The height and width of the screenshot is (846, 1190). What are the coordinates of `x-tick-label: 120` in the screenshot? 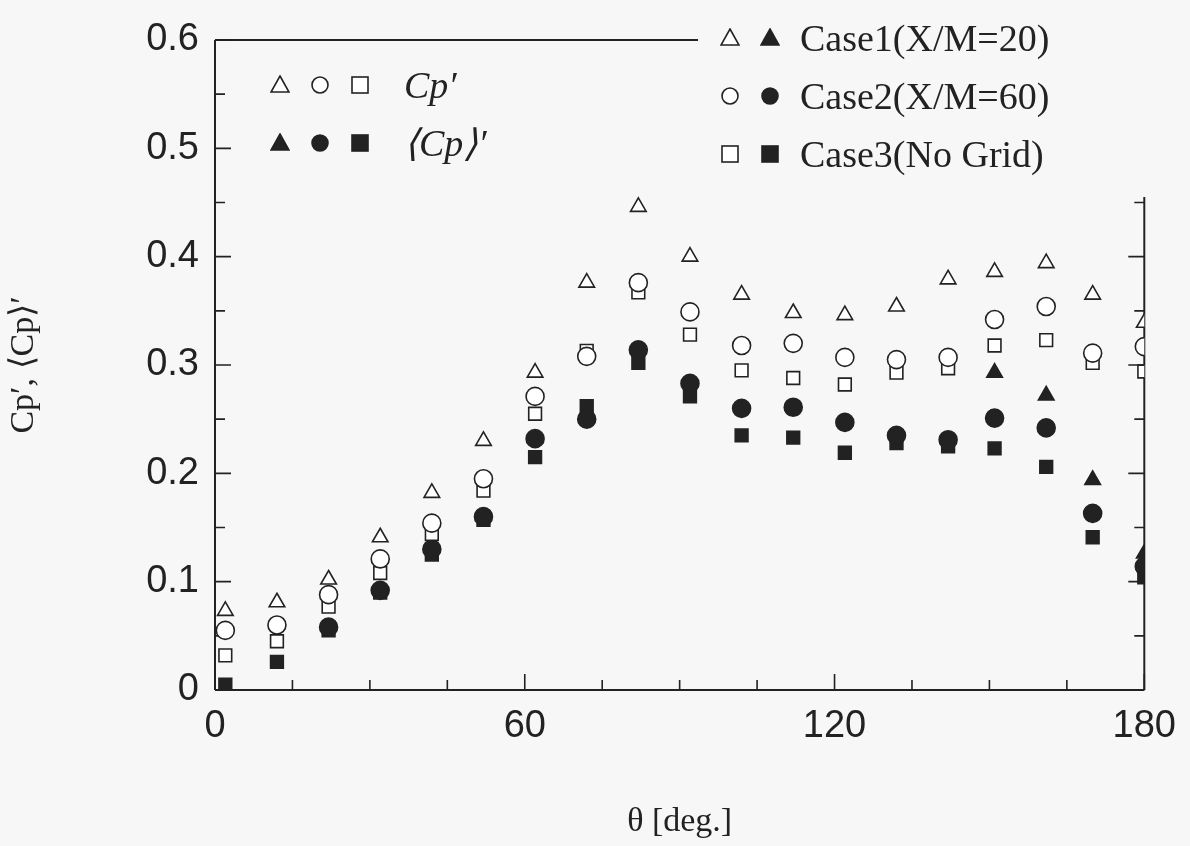 It's located at (834, 724).